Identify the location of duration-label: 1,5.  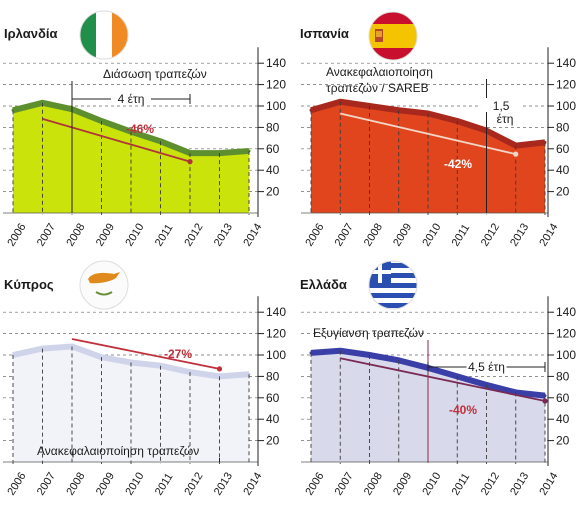
(501, 106).